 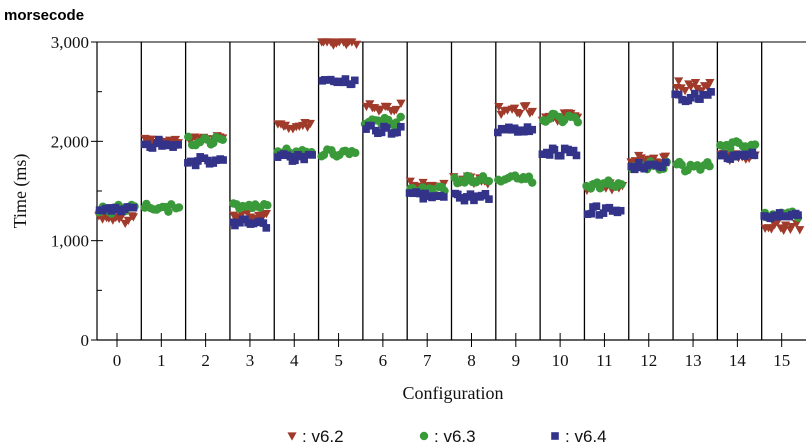 What do you see at coordinates (453, 393) in the screenshot?
I see `x-axis-label: Configuration` at bounding box center [453, 393].